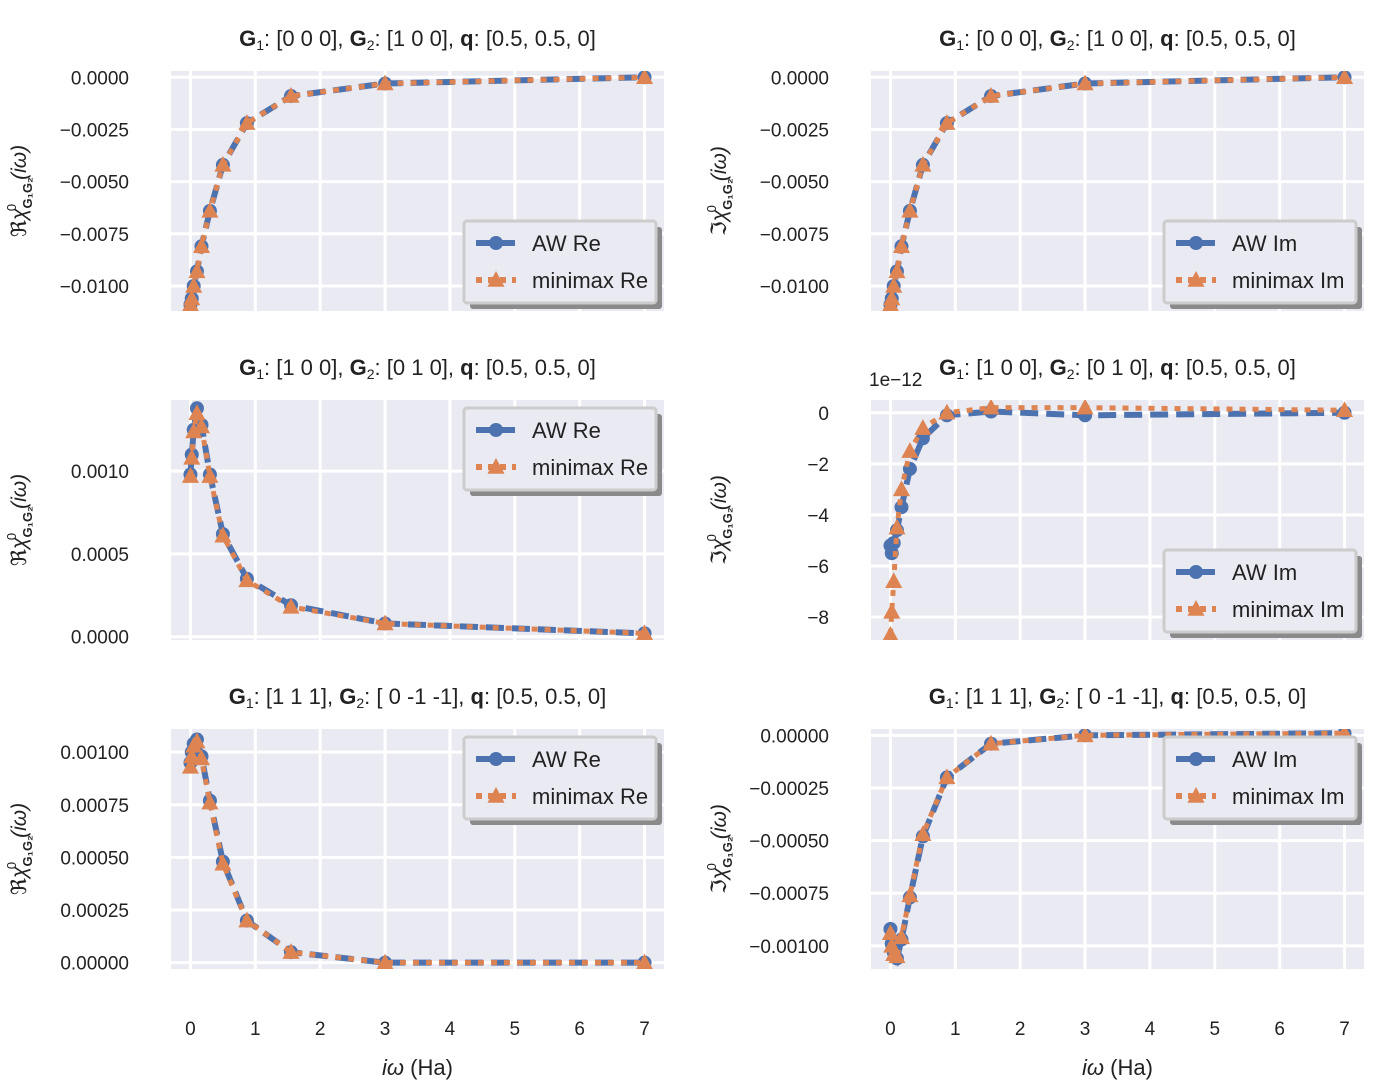  I want to click on y-tick-label: 0.0010, so click(100, 472).